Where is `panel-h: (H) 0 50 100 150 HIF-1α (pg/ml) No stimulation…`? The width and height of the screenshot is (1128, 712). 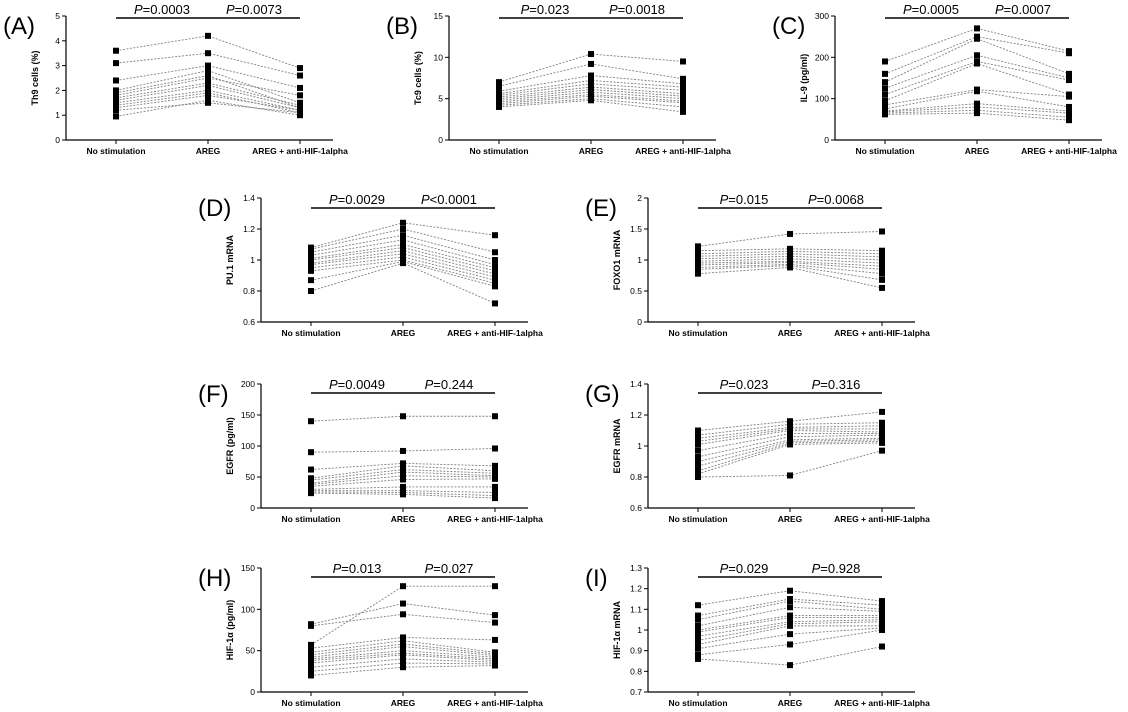 panel-h: (H) 0 50 100 150 HIF-1α (pg/ml) No stimulation… is located at coordinates (370, 634).